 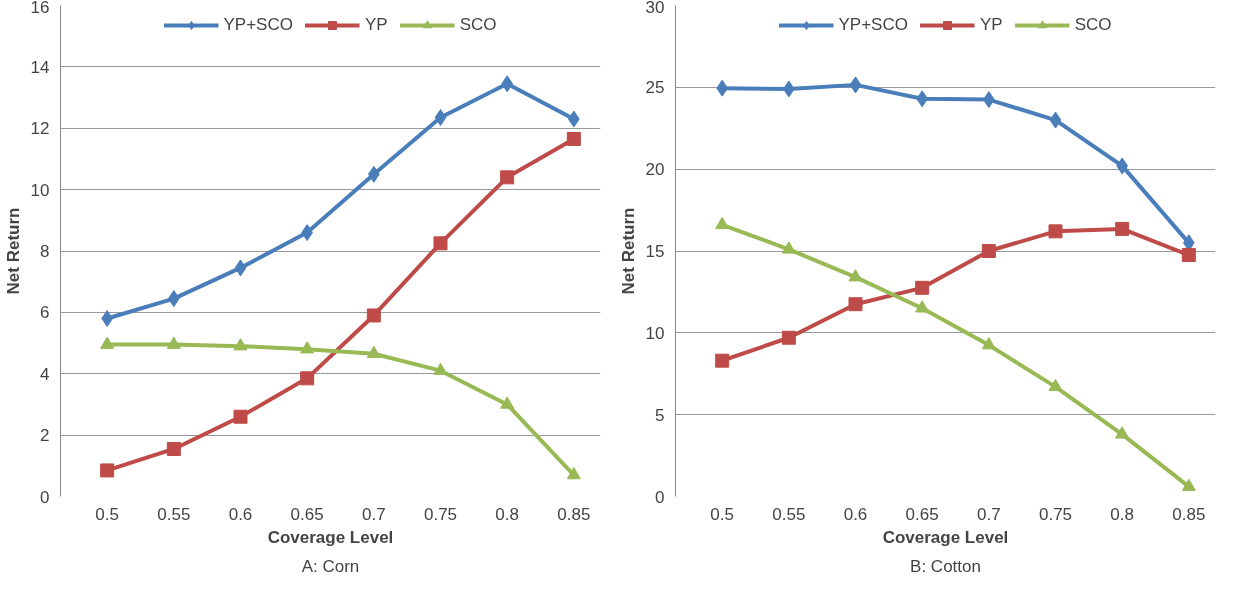 What do you see at coordinates (45, 313) in the screenshot?
I see `y-tick-label: 6` at bounding box center [45, 313].